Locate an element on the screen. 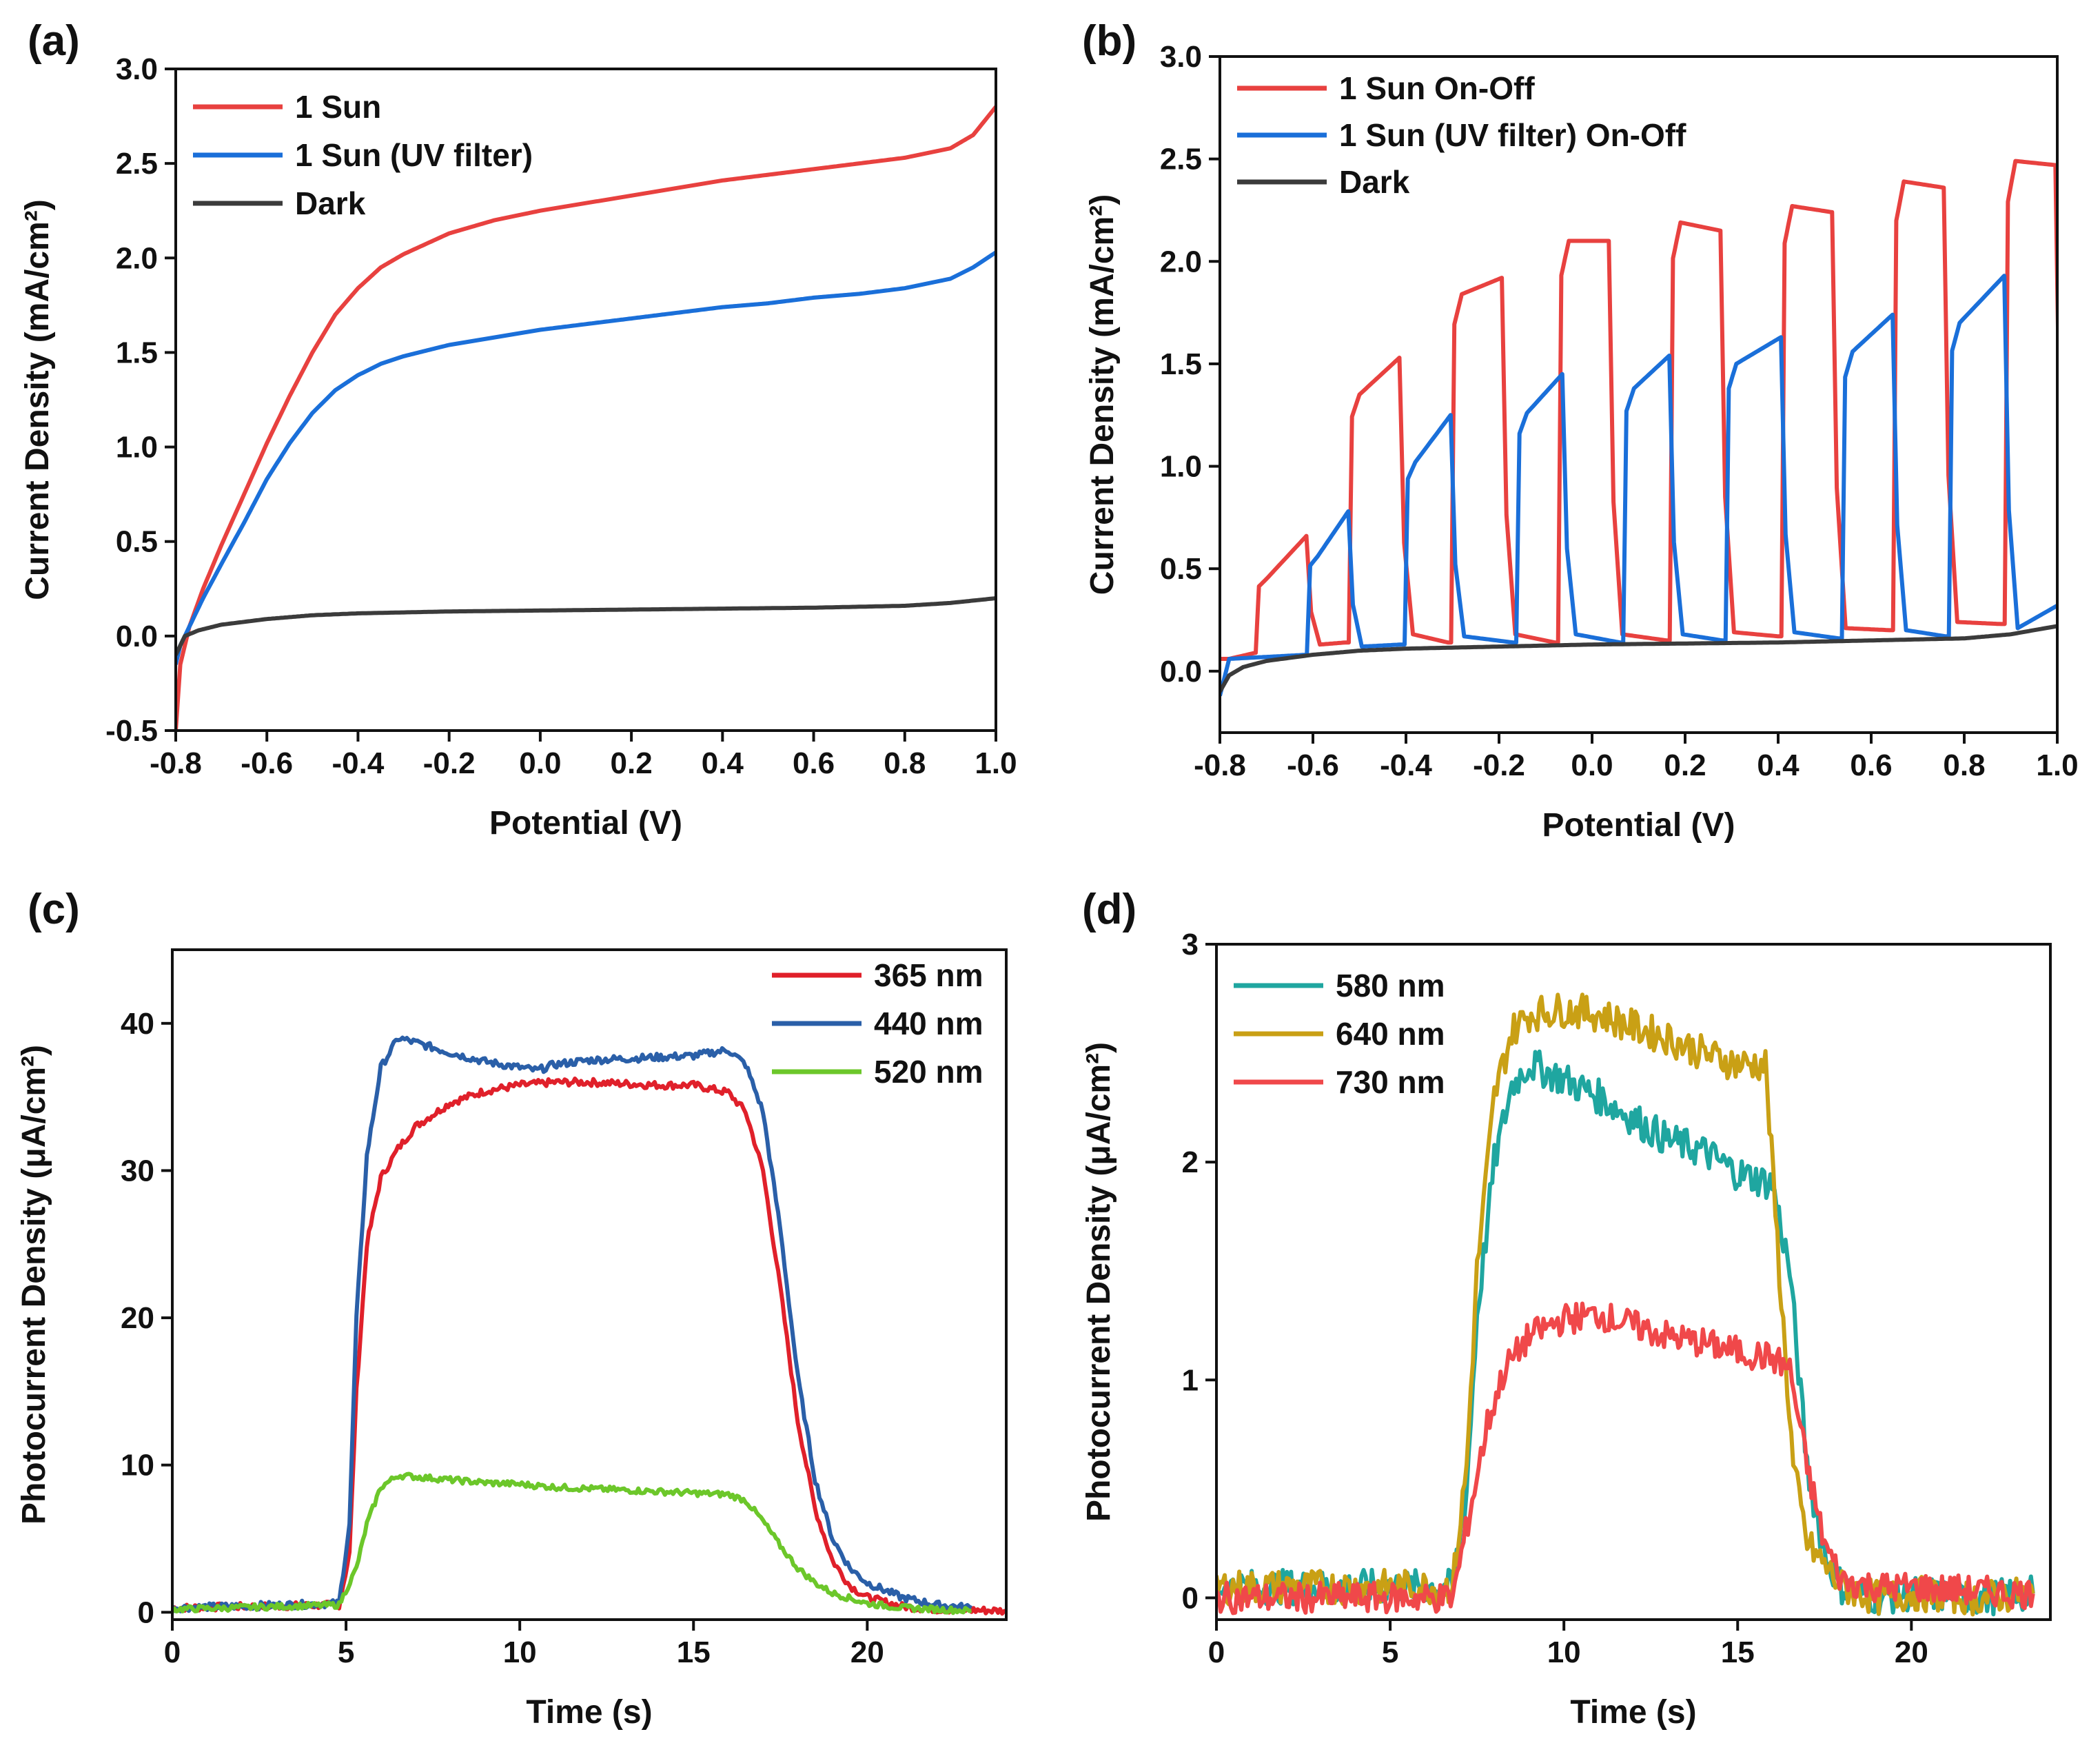 Image resolution: width=2100 pixels, height=1743 pixels. series-line-440-nm is located at coordinates (572, 1324).